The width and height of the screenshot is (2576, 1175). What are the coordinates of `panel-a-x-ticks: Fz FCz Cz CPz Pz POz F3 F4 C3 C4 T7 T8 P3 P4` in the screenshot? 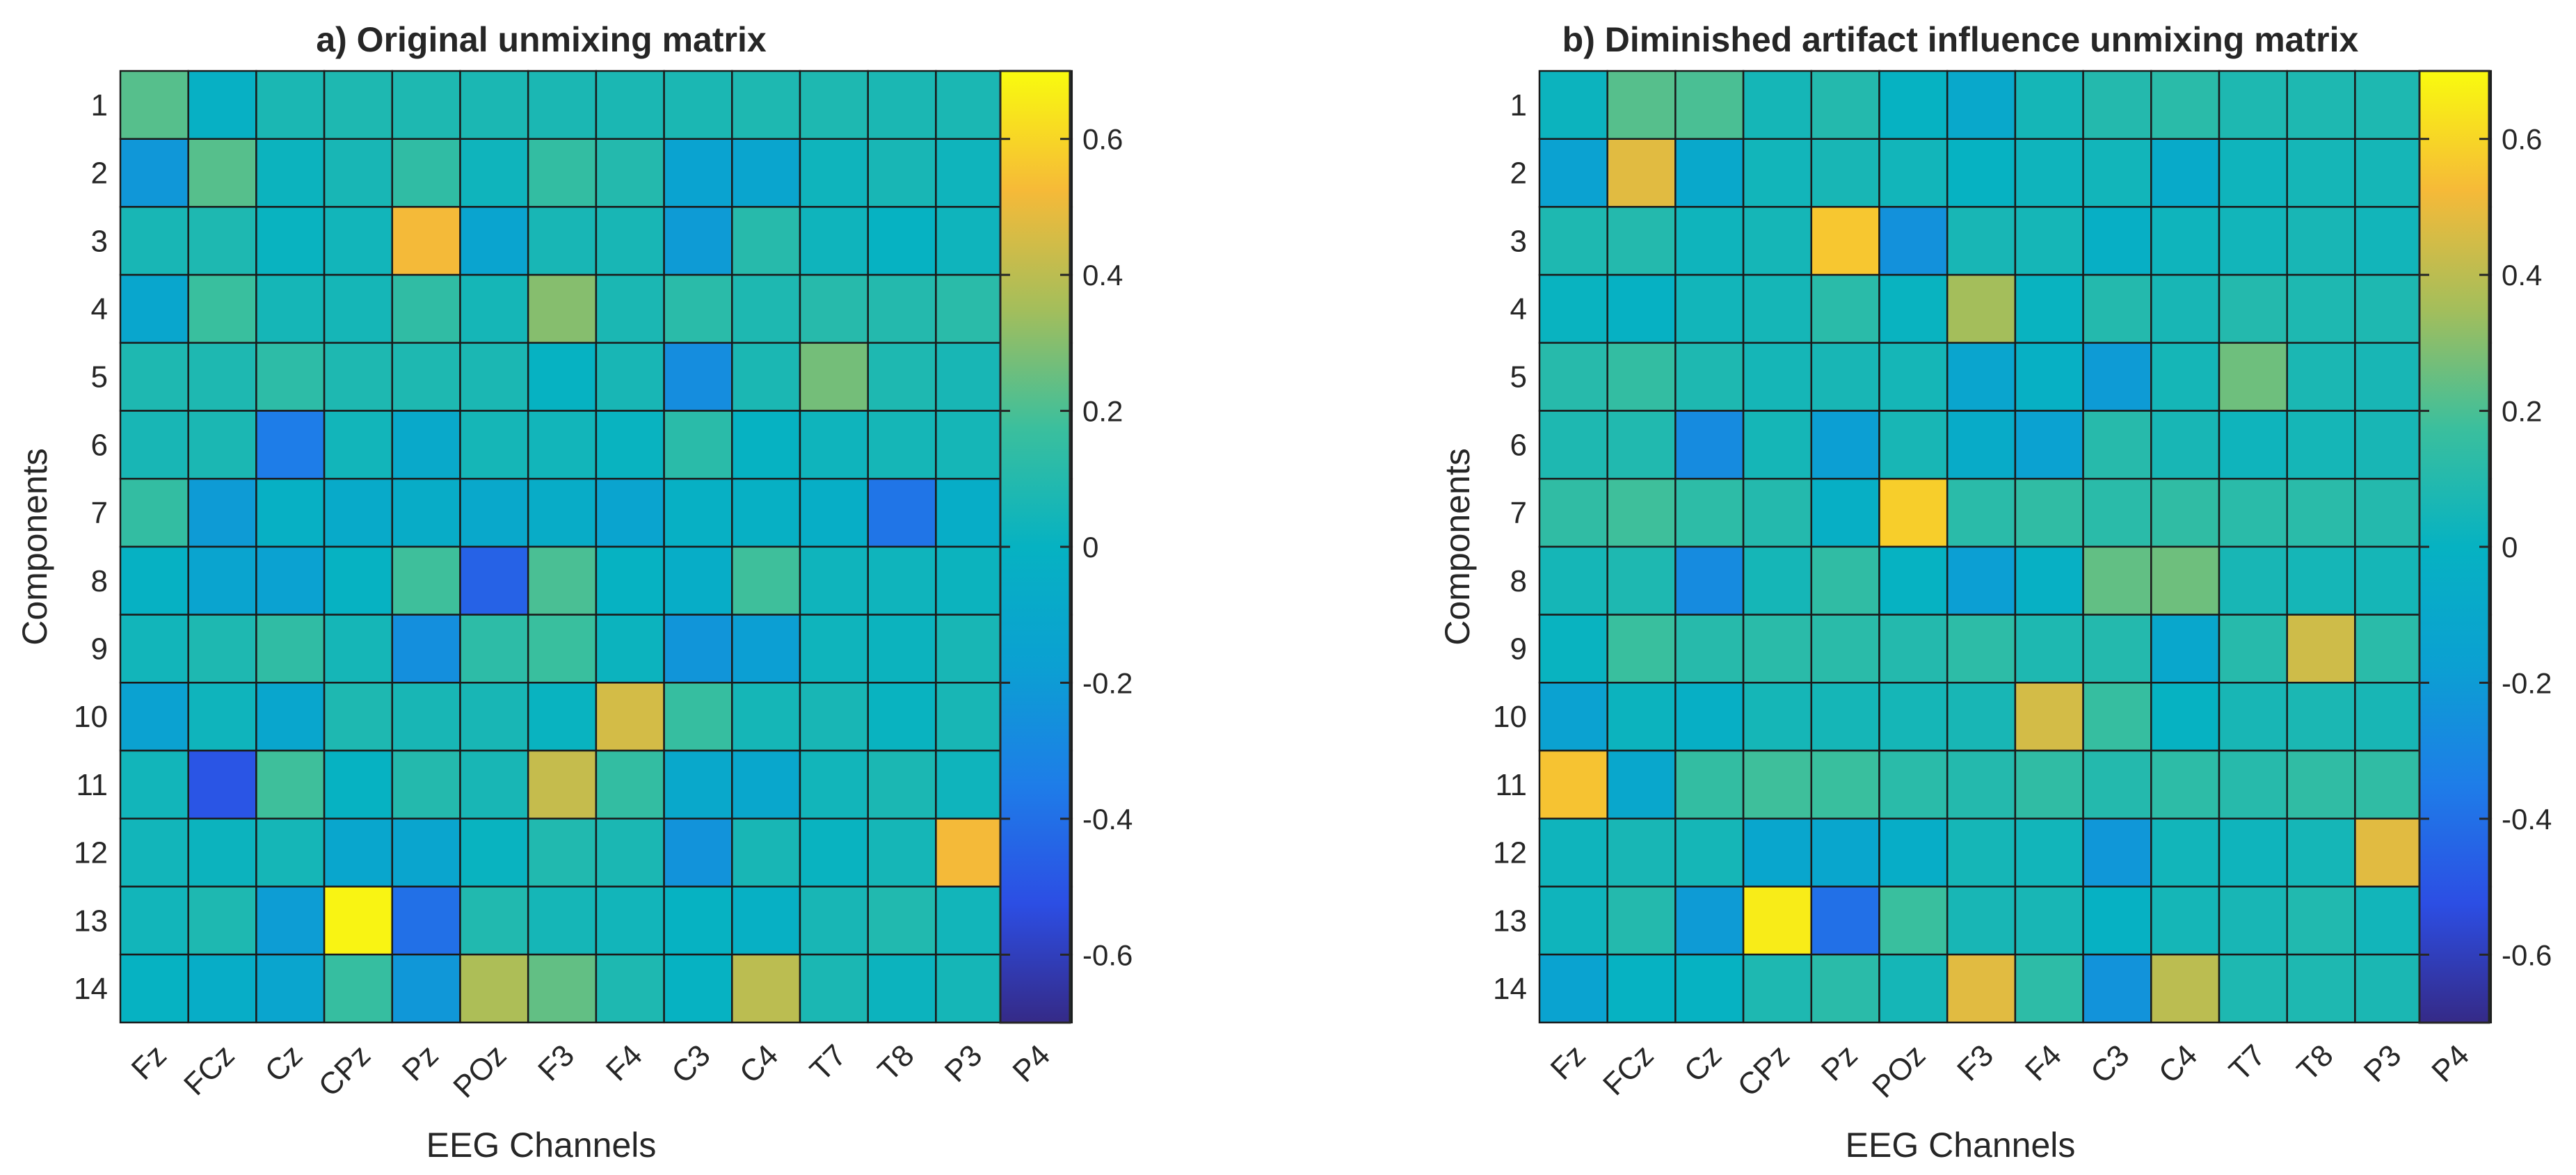 It's located at (591, 1071).